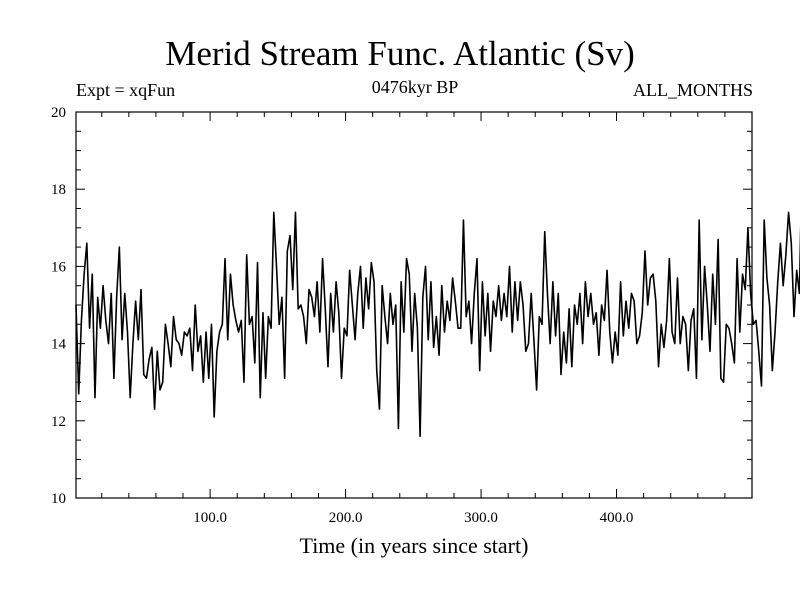  Describe the element at coordinates (59, 345) in the screenshot. I see `y-tick-label: 14` at that location.